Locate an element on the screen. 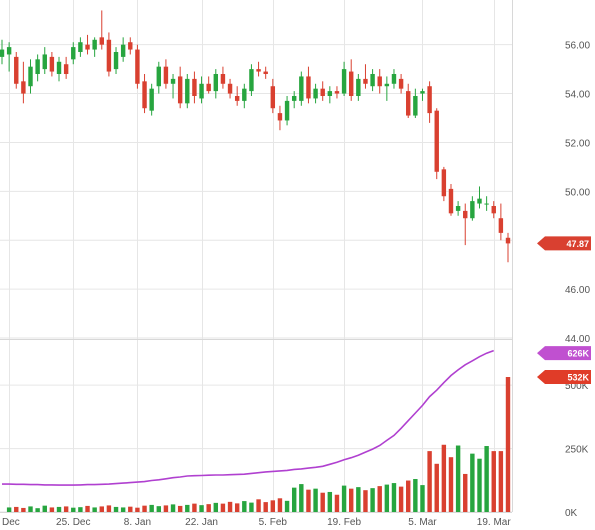 The image size is (595, 530). last-volume-tag-label: 532K is located at coordinates (578, 378).